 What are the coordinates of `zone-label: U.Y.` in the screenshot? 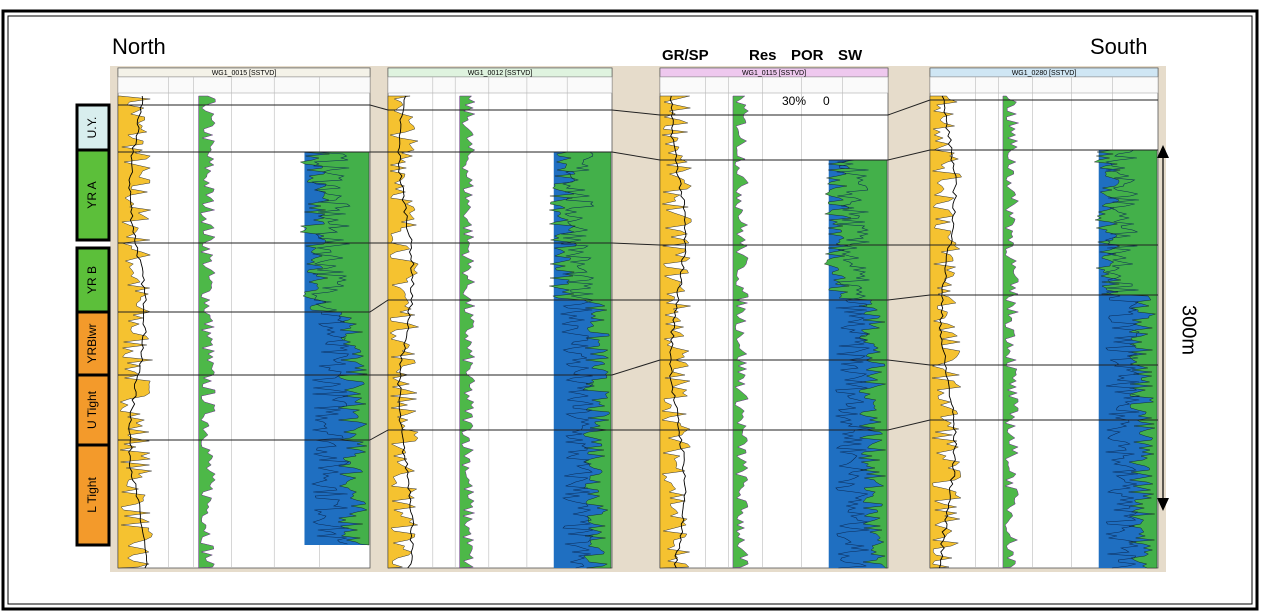 It's located at (92, 128).